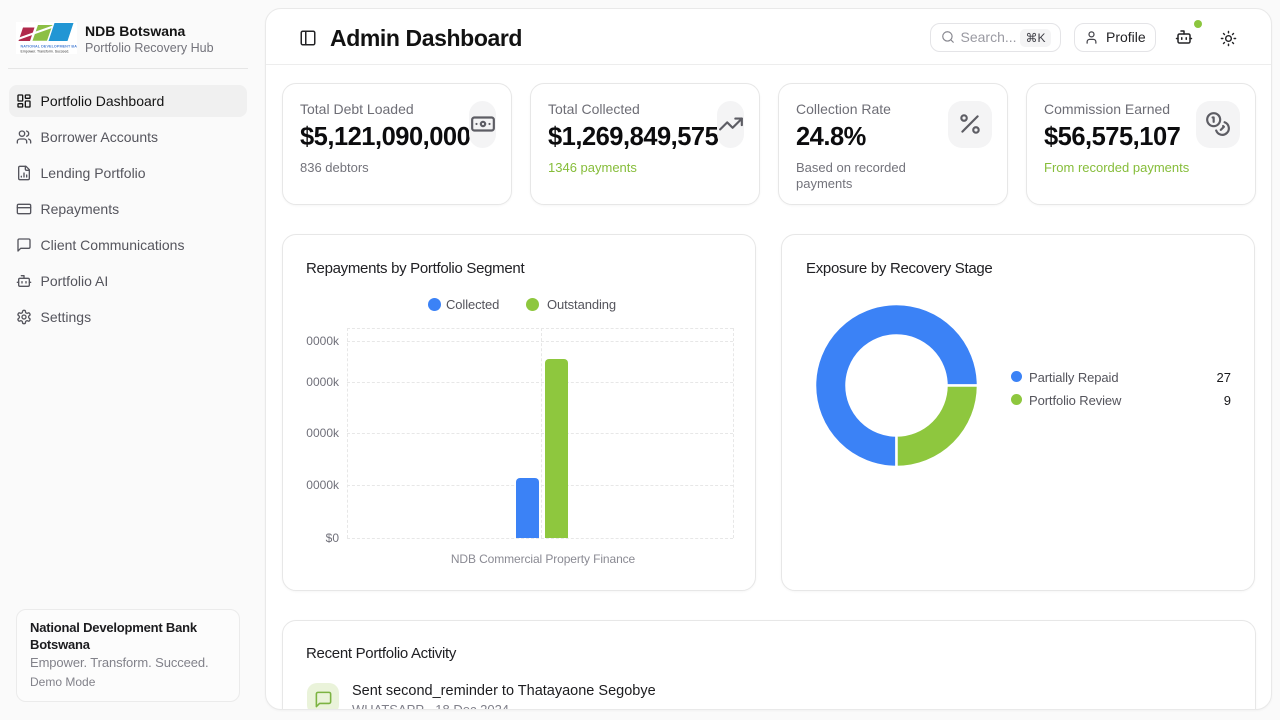 This screenshot has height=720, width=1280. Describe the element at coordinates (49, 47) in the screenshot. I see `svg-text: NATIONAL DEVELOPMENT BANK` at that location.